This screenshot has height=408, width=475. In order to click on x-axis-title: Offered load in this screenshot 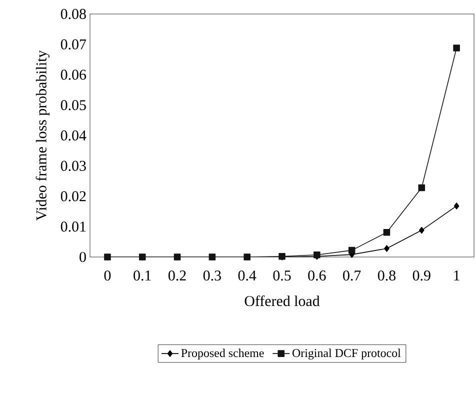, I will do `click(282, 300)`.